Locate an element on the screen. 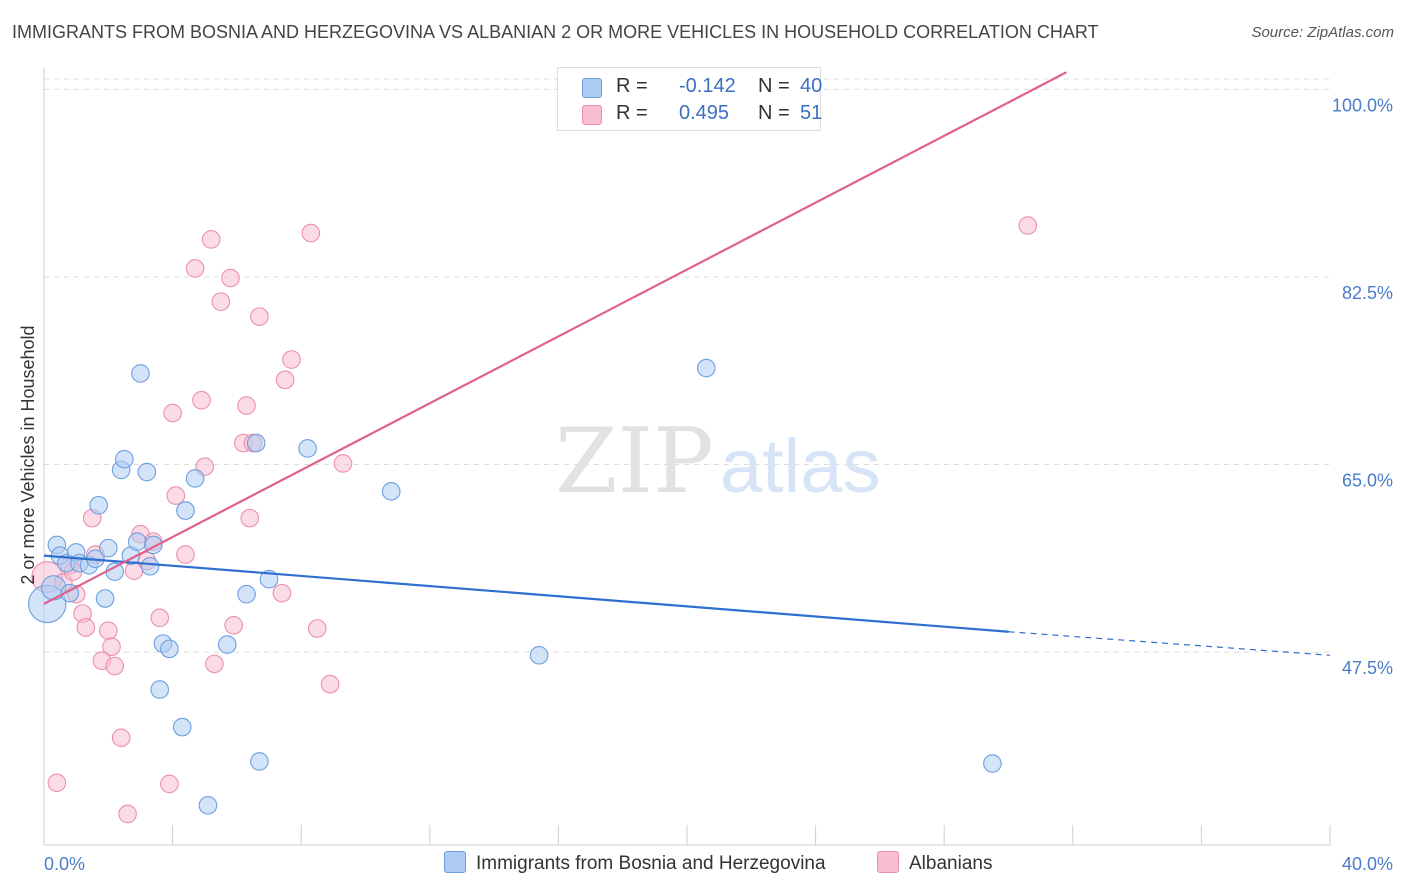 The height and width of the screenshot is (892, 1406). bottom-legend-bosnia: Immigrants from Bosnia and Herzegovina is located at coordinates (635, 863).